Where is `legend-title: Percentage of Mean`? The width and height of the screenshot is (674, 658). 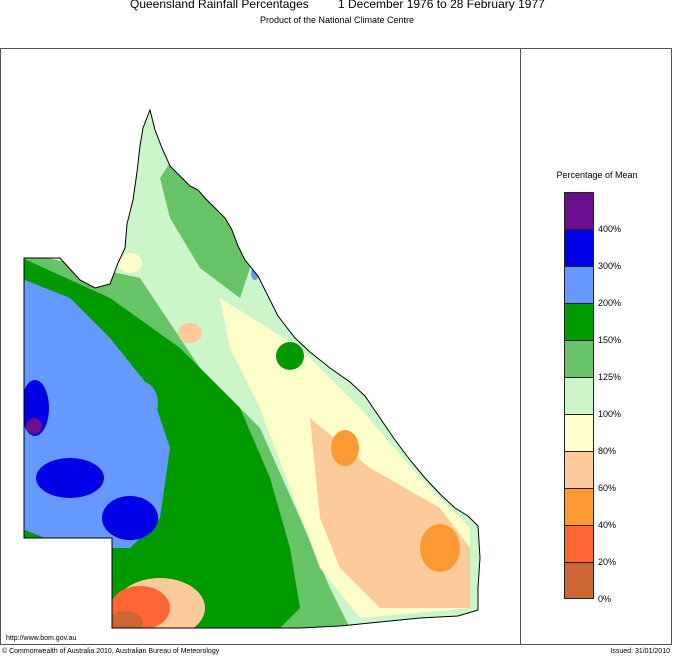 legend-title: Percentage of Mean is located at coordinates (597, 175).